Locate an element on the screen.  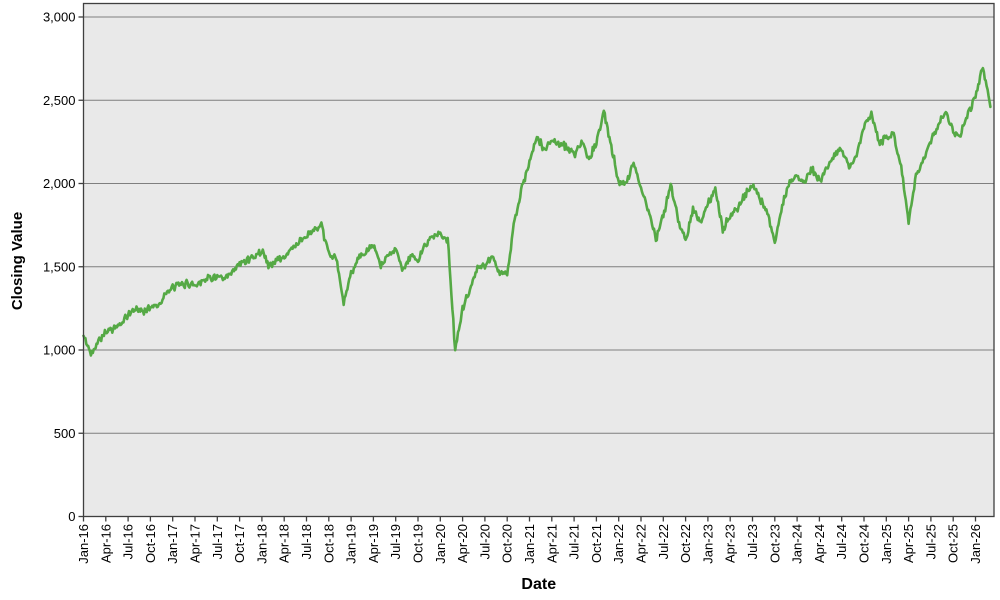
x-tick-label: Jan-24 is located at coordinates (797, 544).